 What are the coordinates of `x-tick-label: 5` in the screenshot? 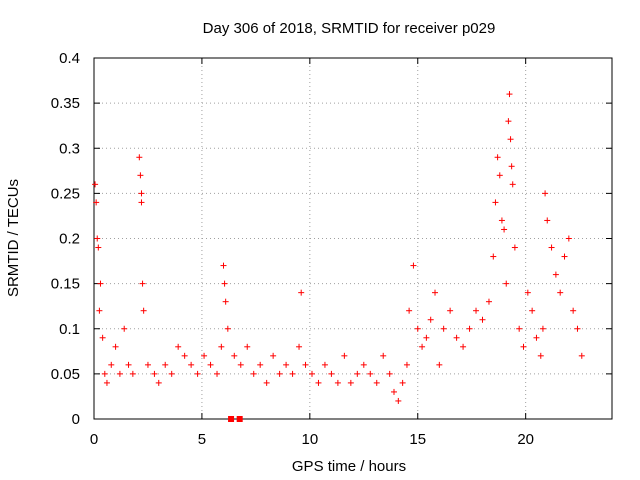 It's located at (202, 439).